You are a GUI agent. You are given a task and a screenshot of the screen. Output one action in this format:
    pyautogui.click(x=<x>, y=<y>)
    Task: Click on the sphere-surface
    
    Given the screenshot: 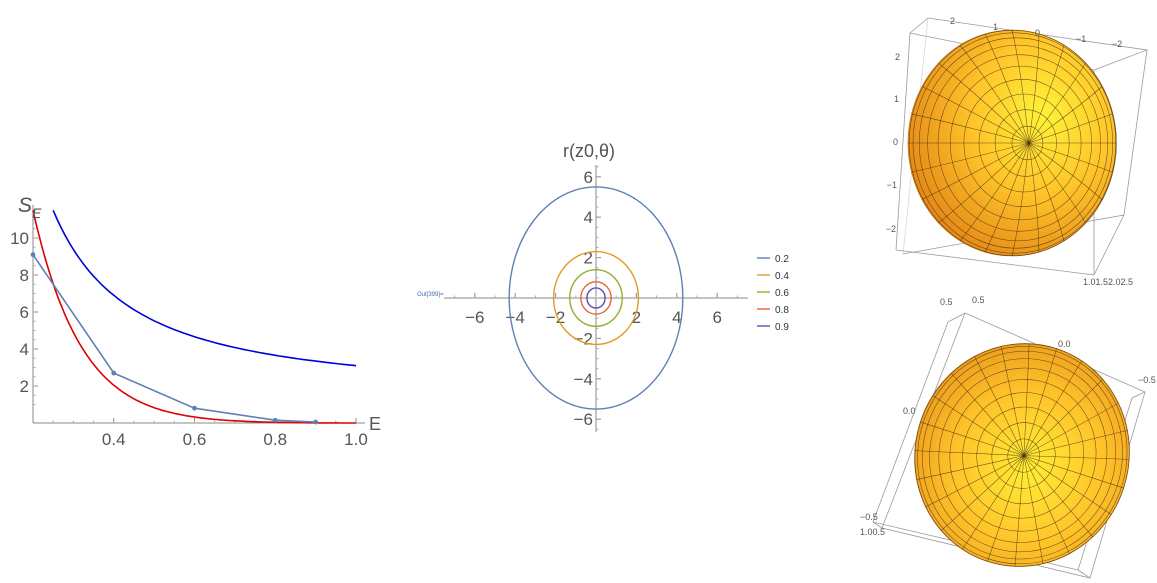 What is the action you would take?
    pyautogui.click(x=1022, y=455)
    